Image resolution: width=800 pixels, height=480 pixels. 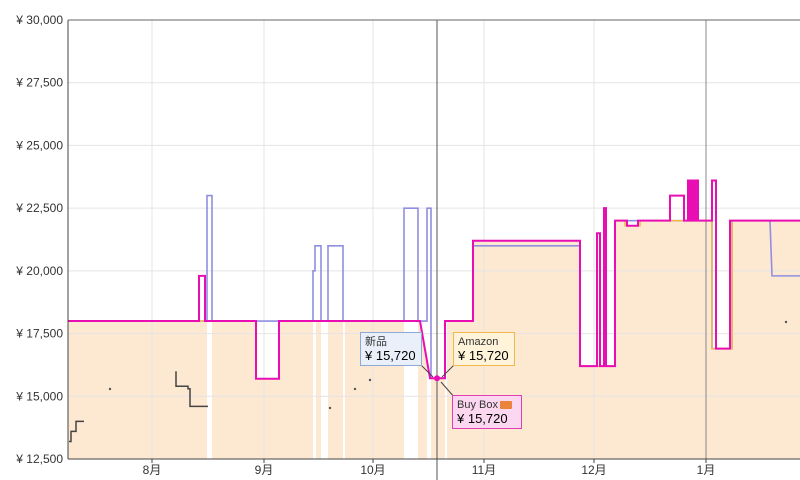 I want to click on tooltip-buybox-price: Buy Box ¥ 15,720, so click(x=487, y=412).